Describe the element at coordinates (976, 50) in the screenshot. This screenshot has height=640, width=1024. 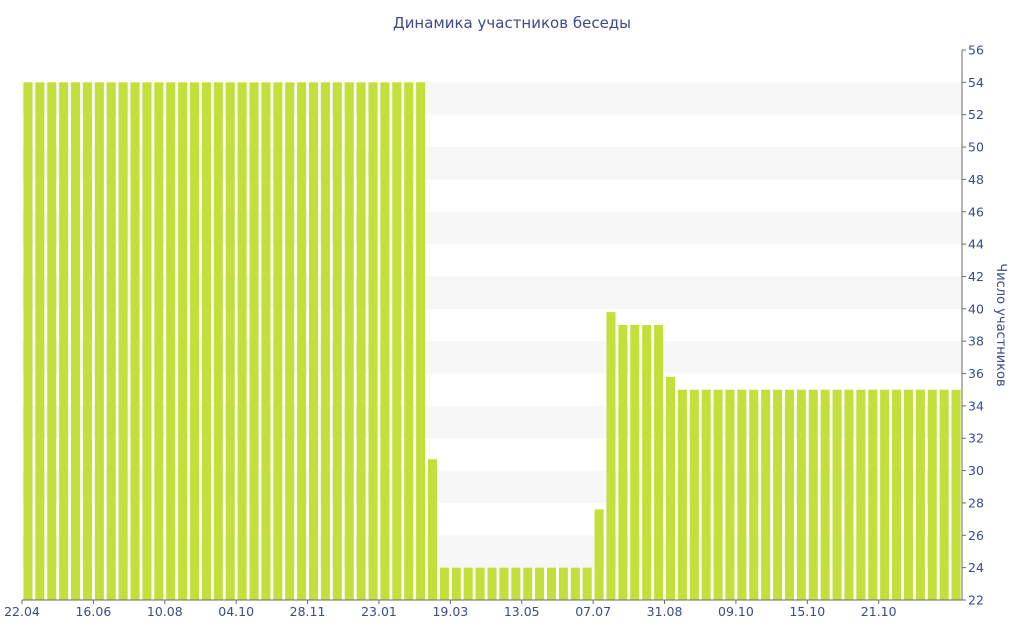
I see `y-tick-label: 56` at that location.